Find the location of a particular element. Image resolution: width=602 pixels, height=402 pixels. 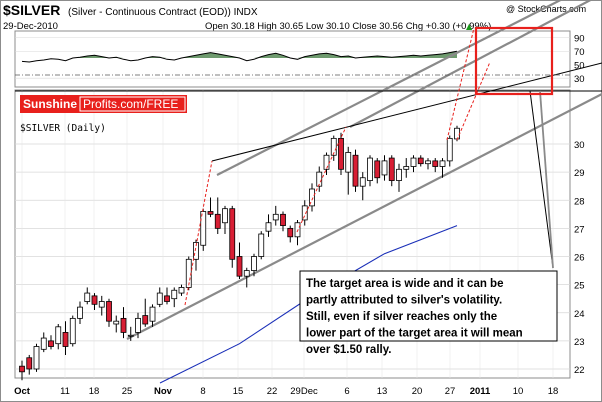

brand-badge-inner is located at coordinates (132, 104).